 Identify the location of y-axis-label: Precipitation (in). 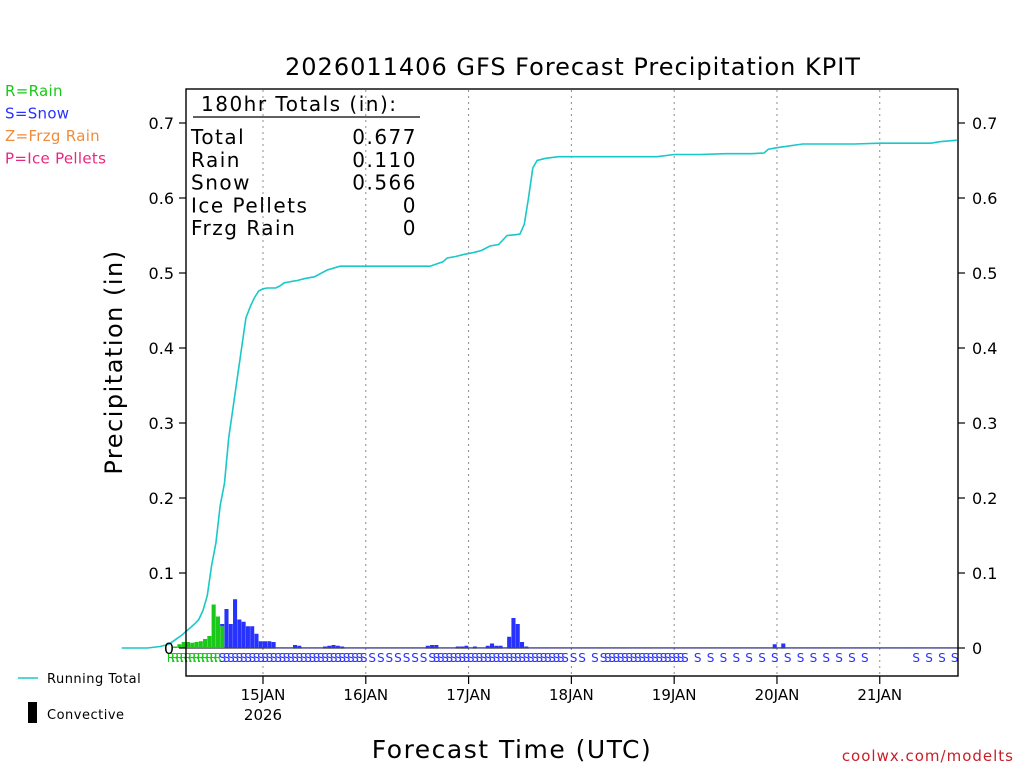
(114, 361).